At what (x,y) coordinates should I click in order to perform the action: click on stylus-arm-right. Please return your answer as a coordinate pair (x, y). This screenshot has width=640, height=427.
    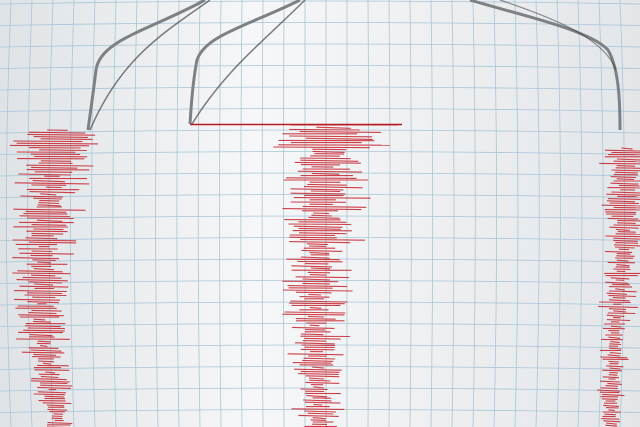
    Looking at the image, I should click on (545, 65).